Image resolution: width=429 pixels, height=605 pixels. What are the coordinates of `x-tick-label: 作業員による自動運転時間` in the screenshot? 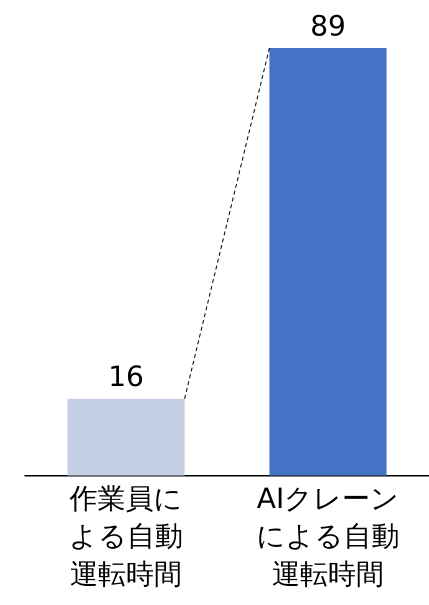 It's located at (125, 536).